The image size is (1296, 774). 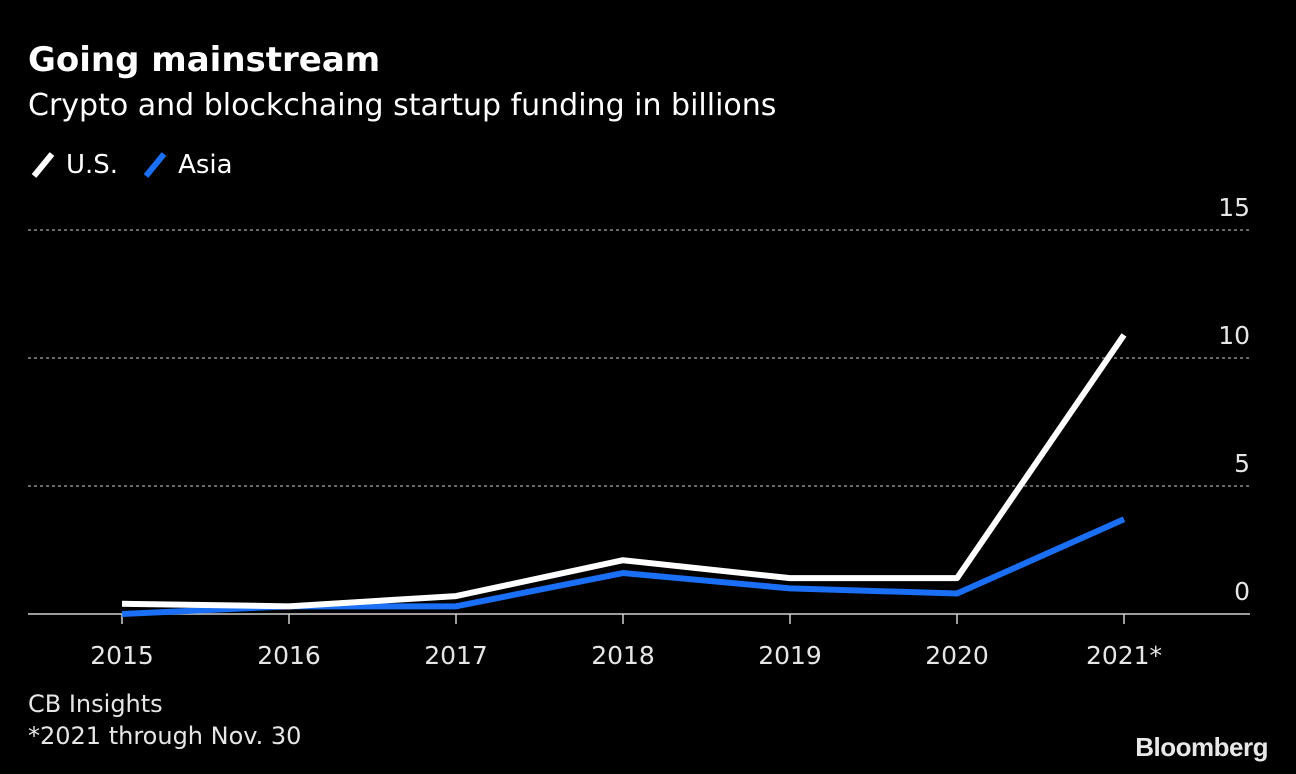 What do you see at coordinates (155, 165) in the screenshot?
I see `legend-swatch-asia` at bounding box center [155, 165].